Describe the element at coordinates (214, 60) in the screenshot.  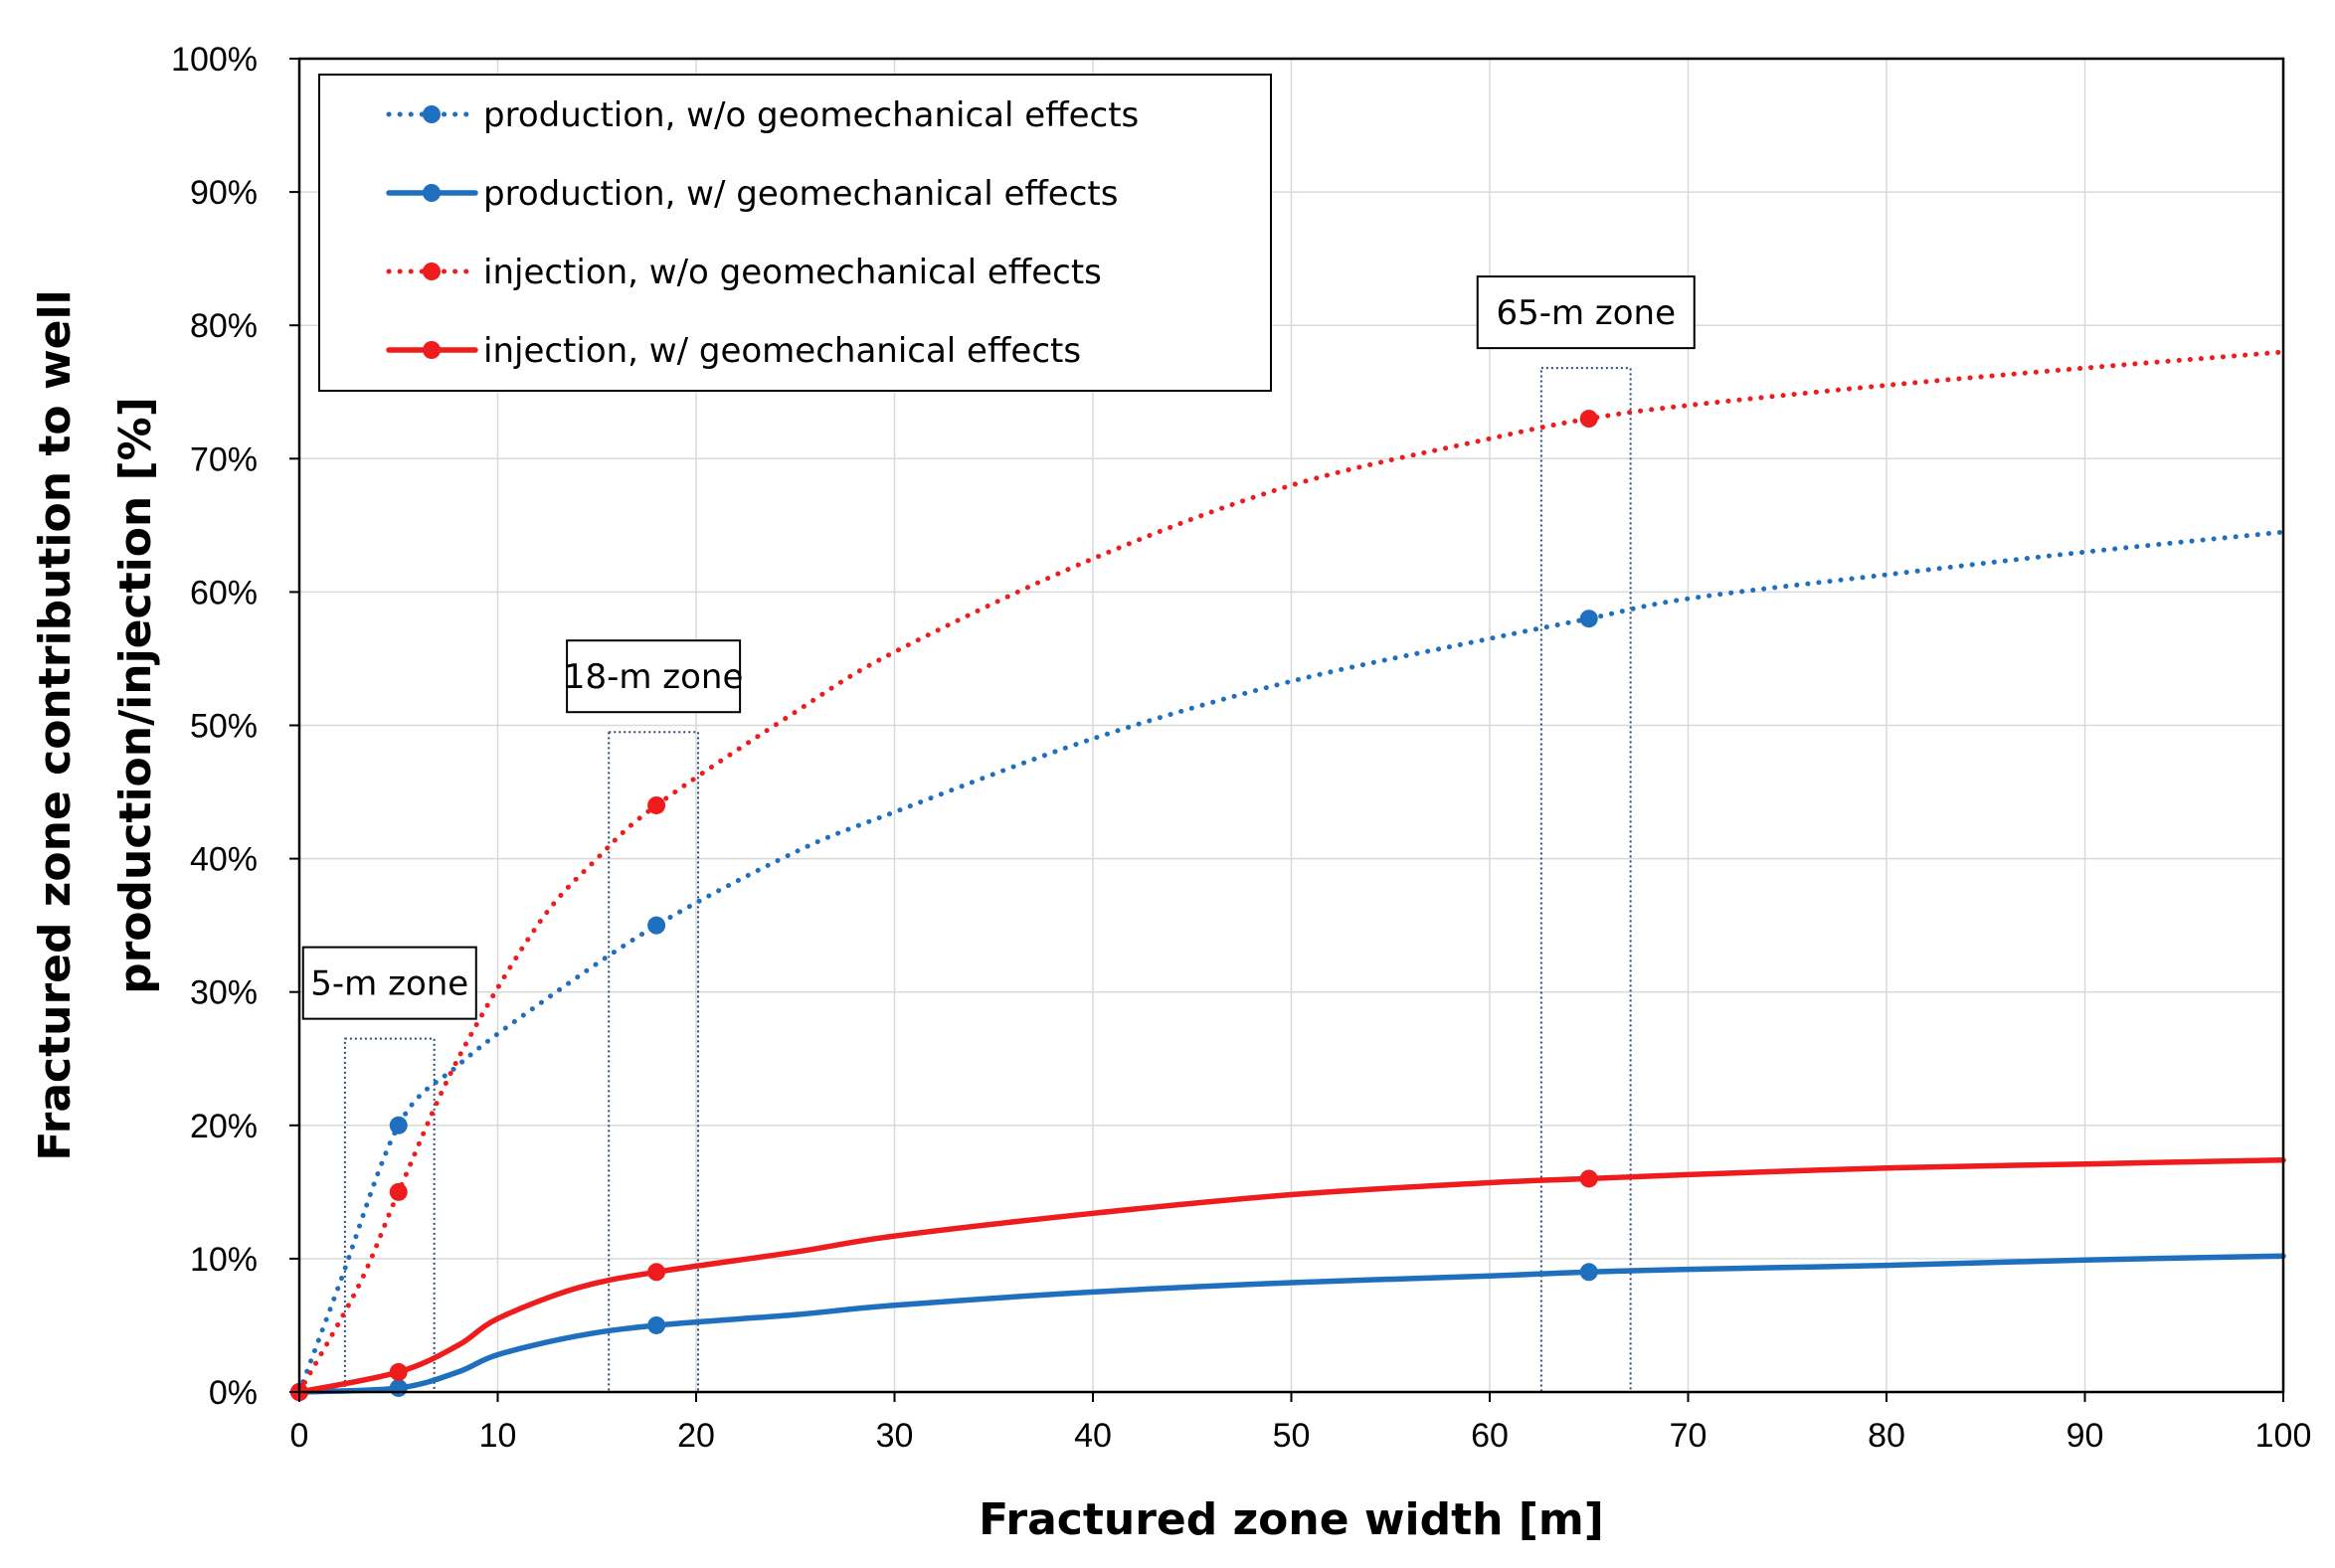
I see `y-tick-label: 100%` at that location.